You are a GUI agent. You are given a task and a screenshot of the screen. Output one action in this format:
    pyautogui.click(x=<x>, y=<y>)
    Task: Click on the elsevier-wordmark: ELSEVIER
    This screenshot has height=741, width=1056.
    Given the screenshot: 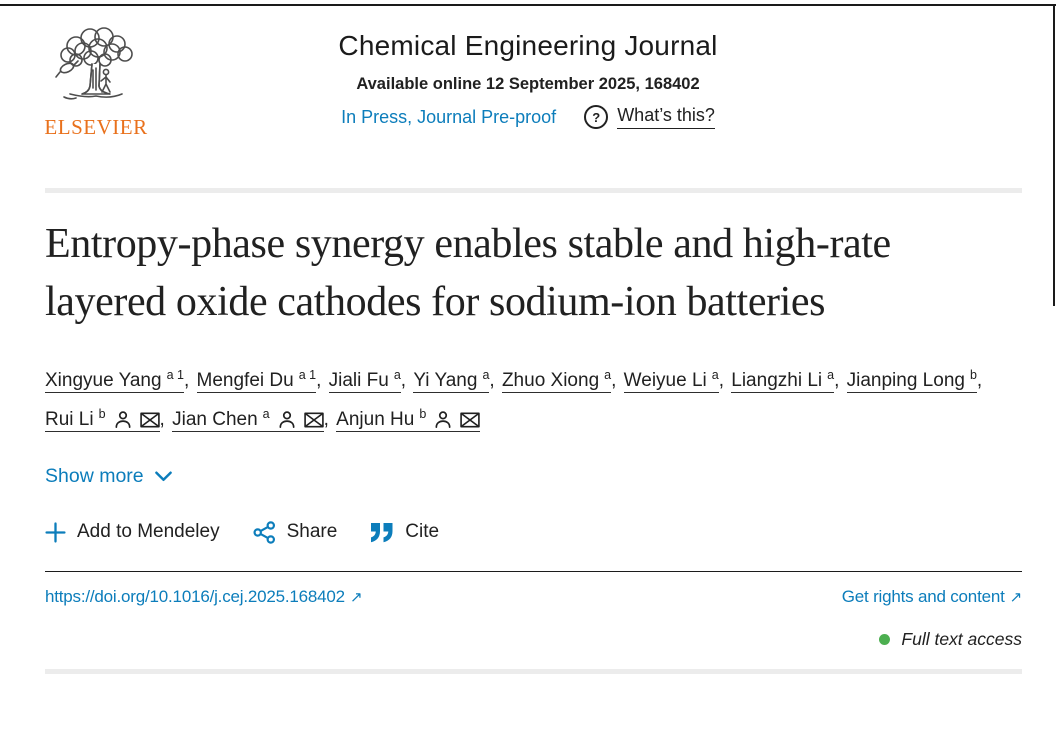 What is the action you would take?
    pyautogui.click(x=96, y=127)
    